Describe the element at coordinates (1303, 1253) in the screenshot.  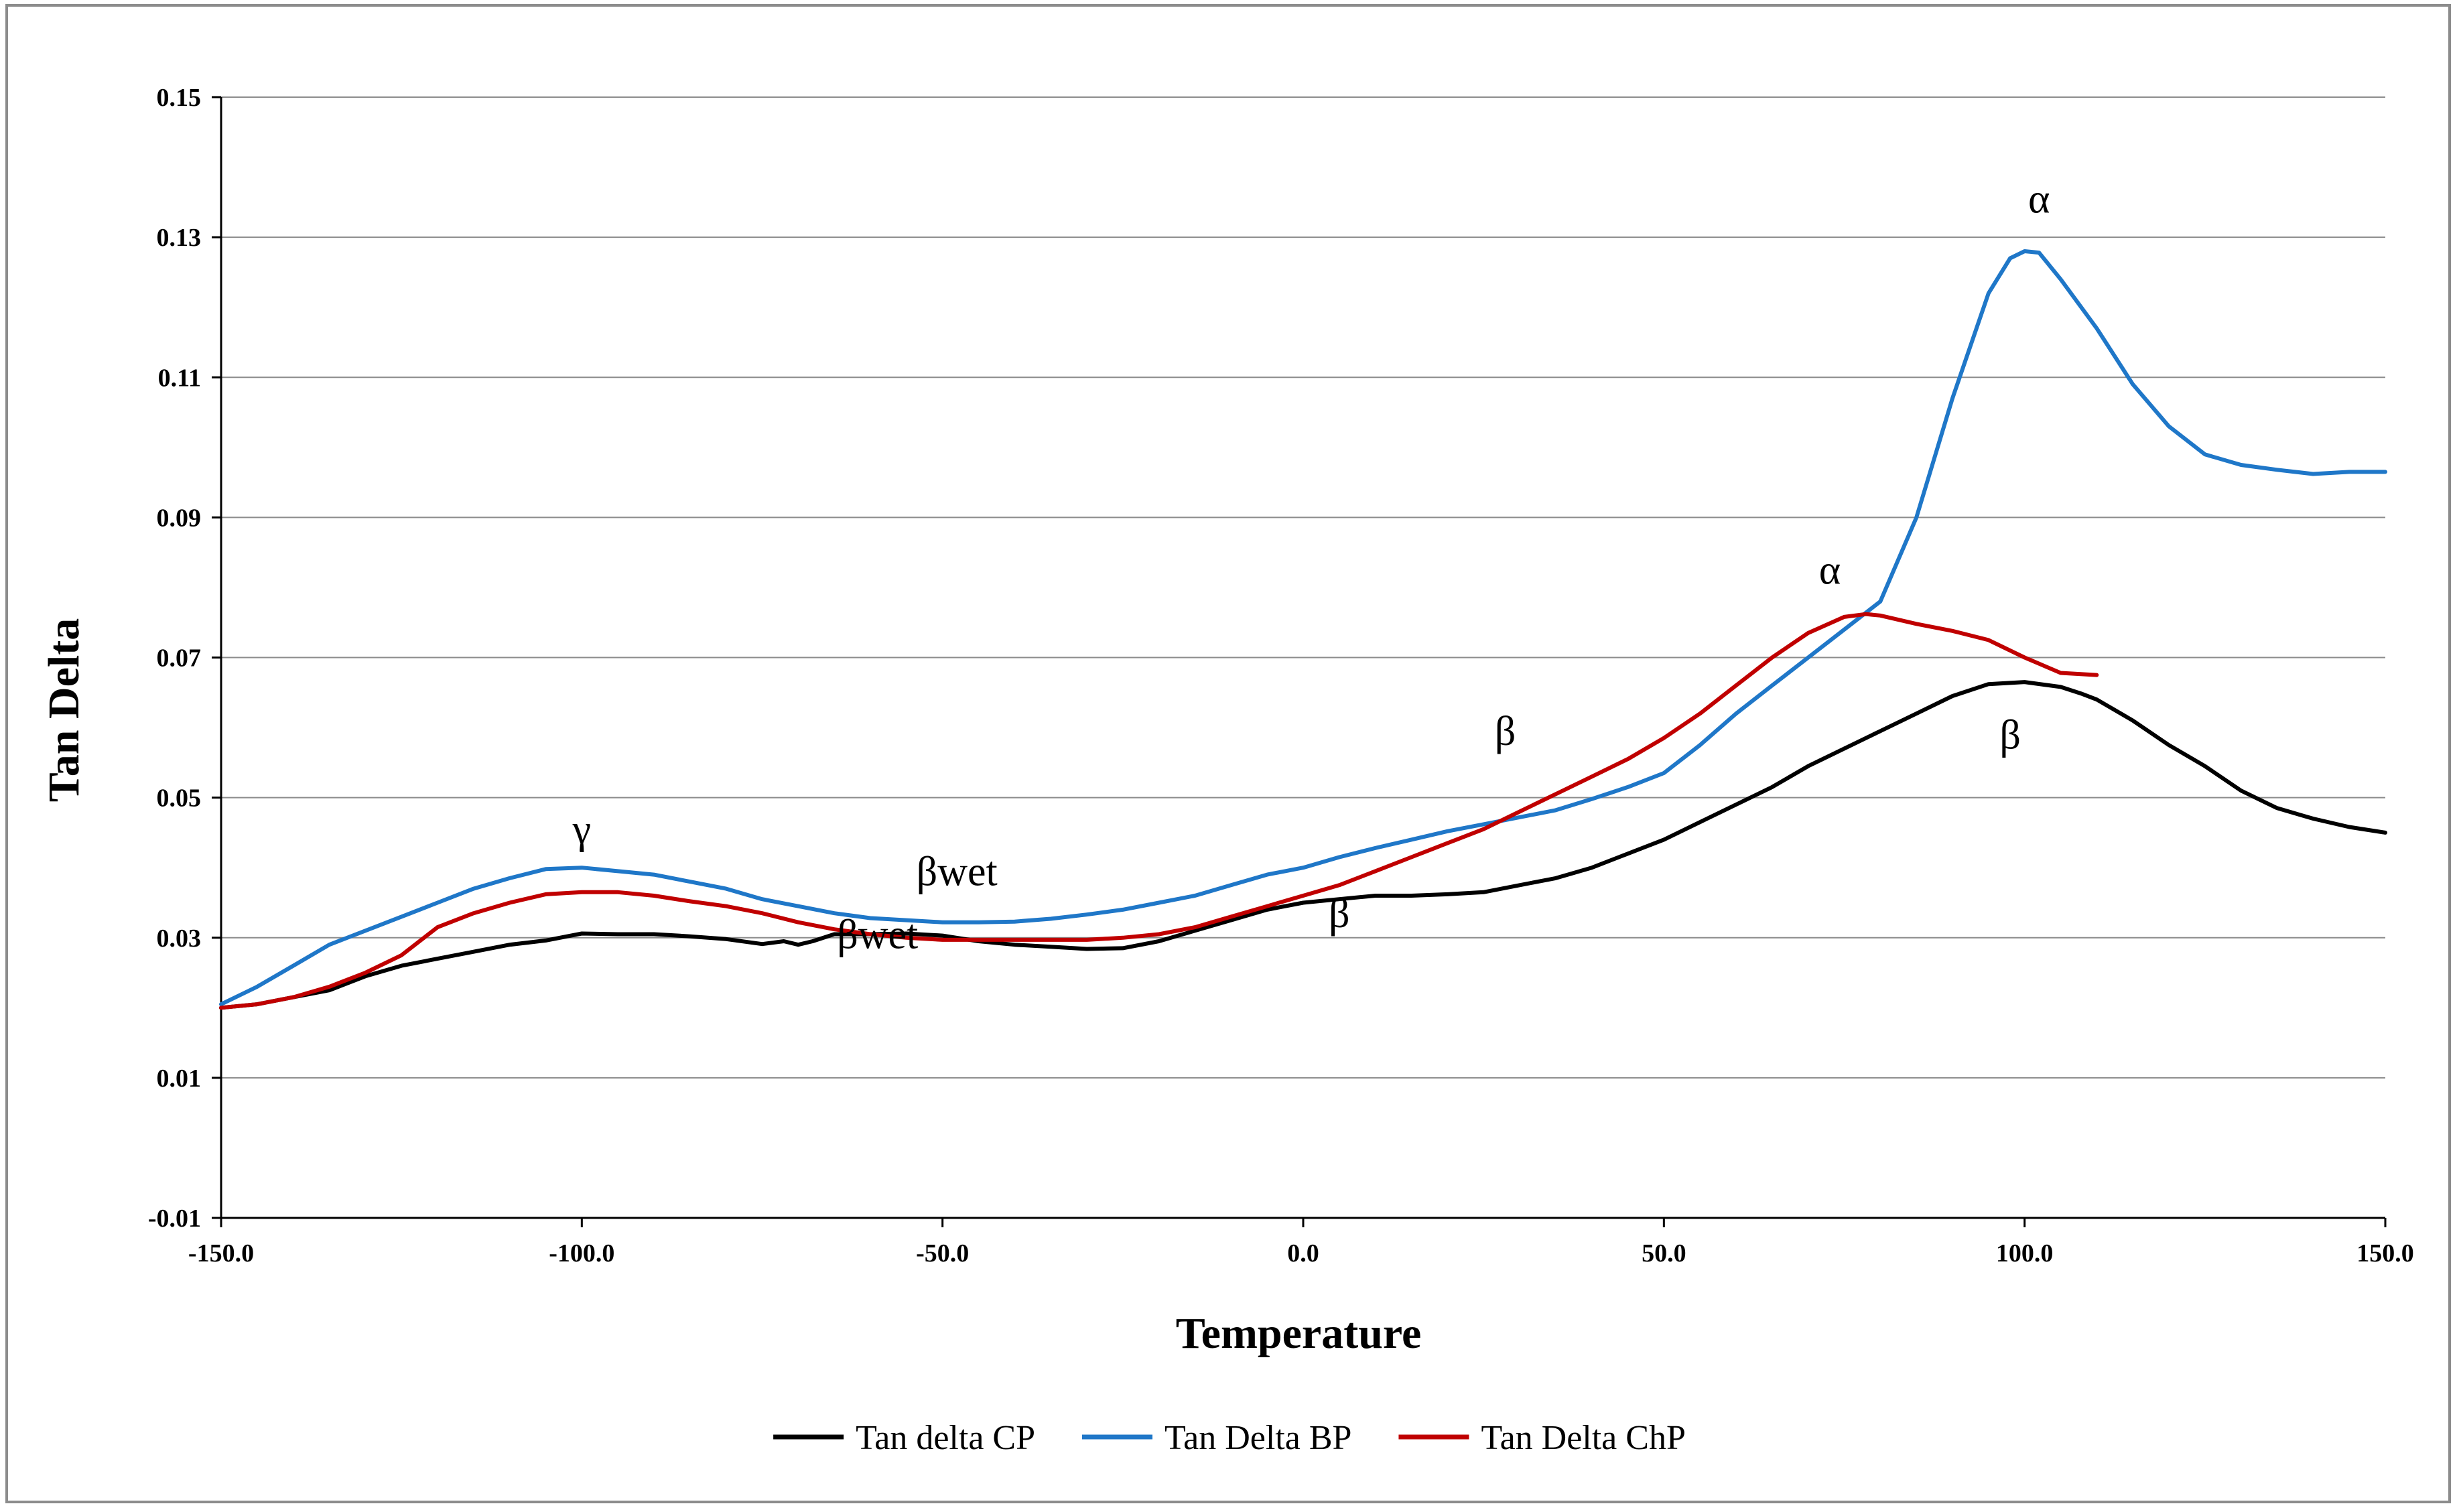
I see `x-tick-label: 0.0` at that location.